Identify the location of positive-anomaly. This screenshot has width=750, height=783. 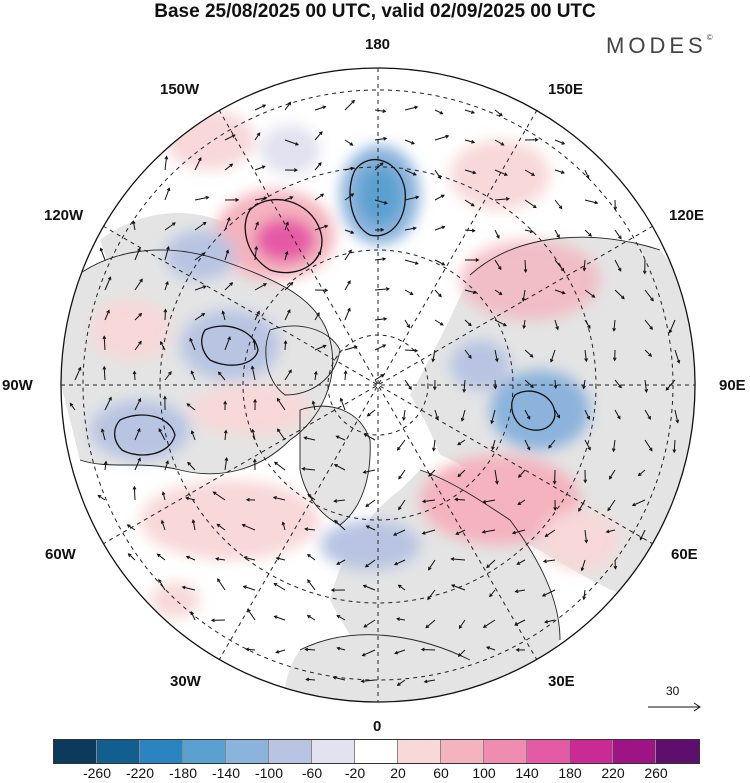
(500, 175).